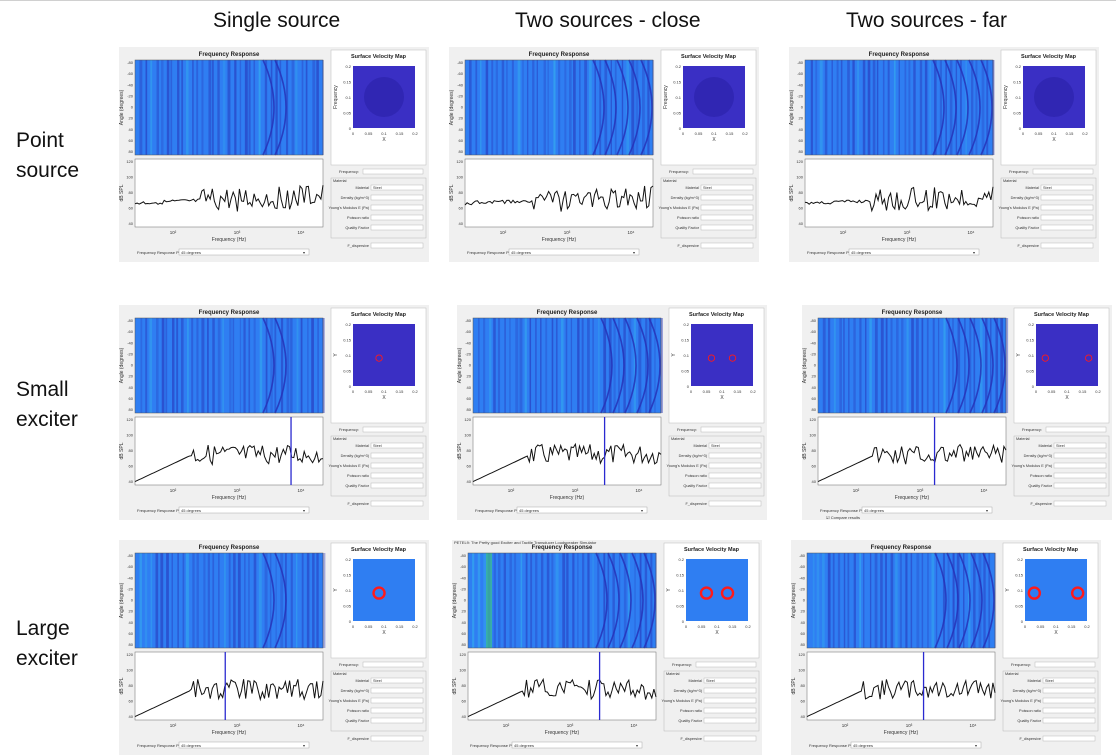 Image resolution: width=1116 pixels, height=755 pixels. Describe the element at coordinates (559, 193) in the screenshot. I see `spl-plot-area` at that location.